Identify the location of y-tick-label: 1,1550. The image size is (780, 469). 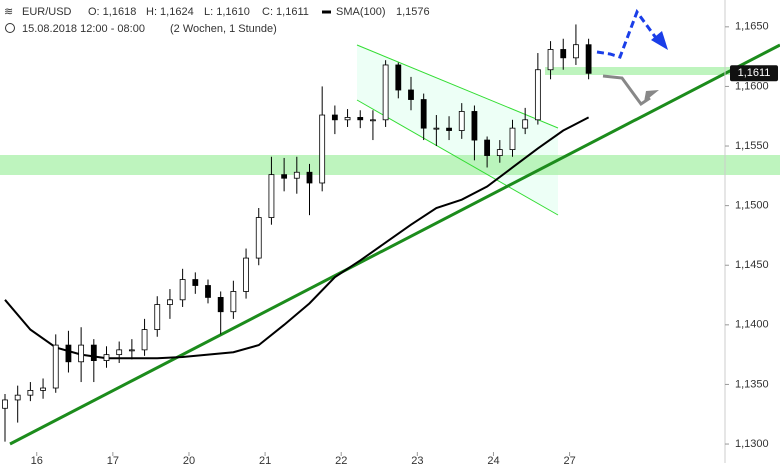
(752, 146).